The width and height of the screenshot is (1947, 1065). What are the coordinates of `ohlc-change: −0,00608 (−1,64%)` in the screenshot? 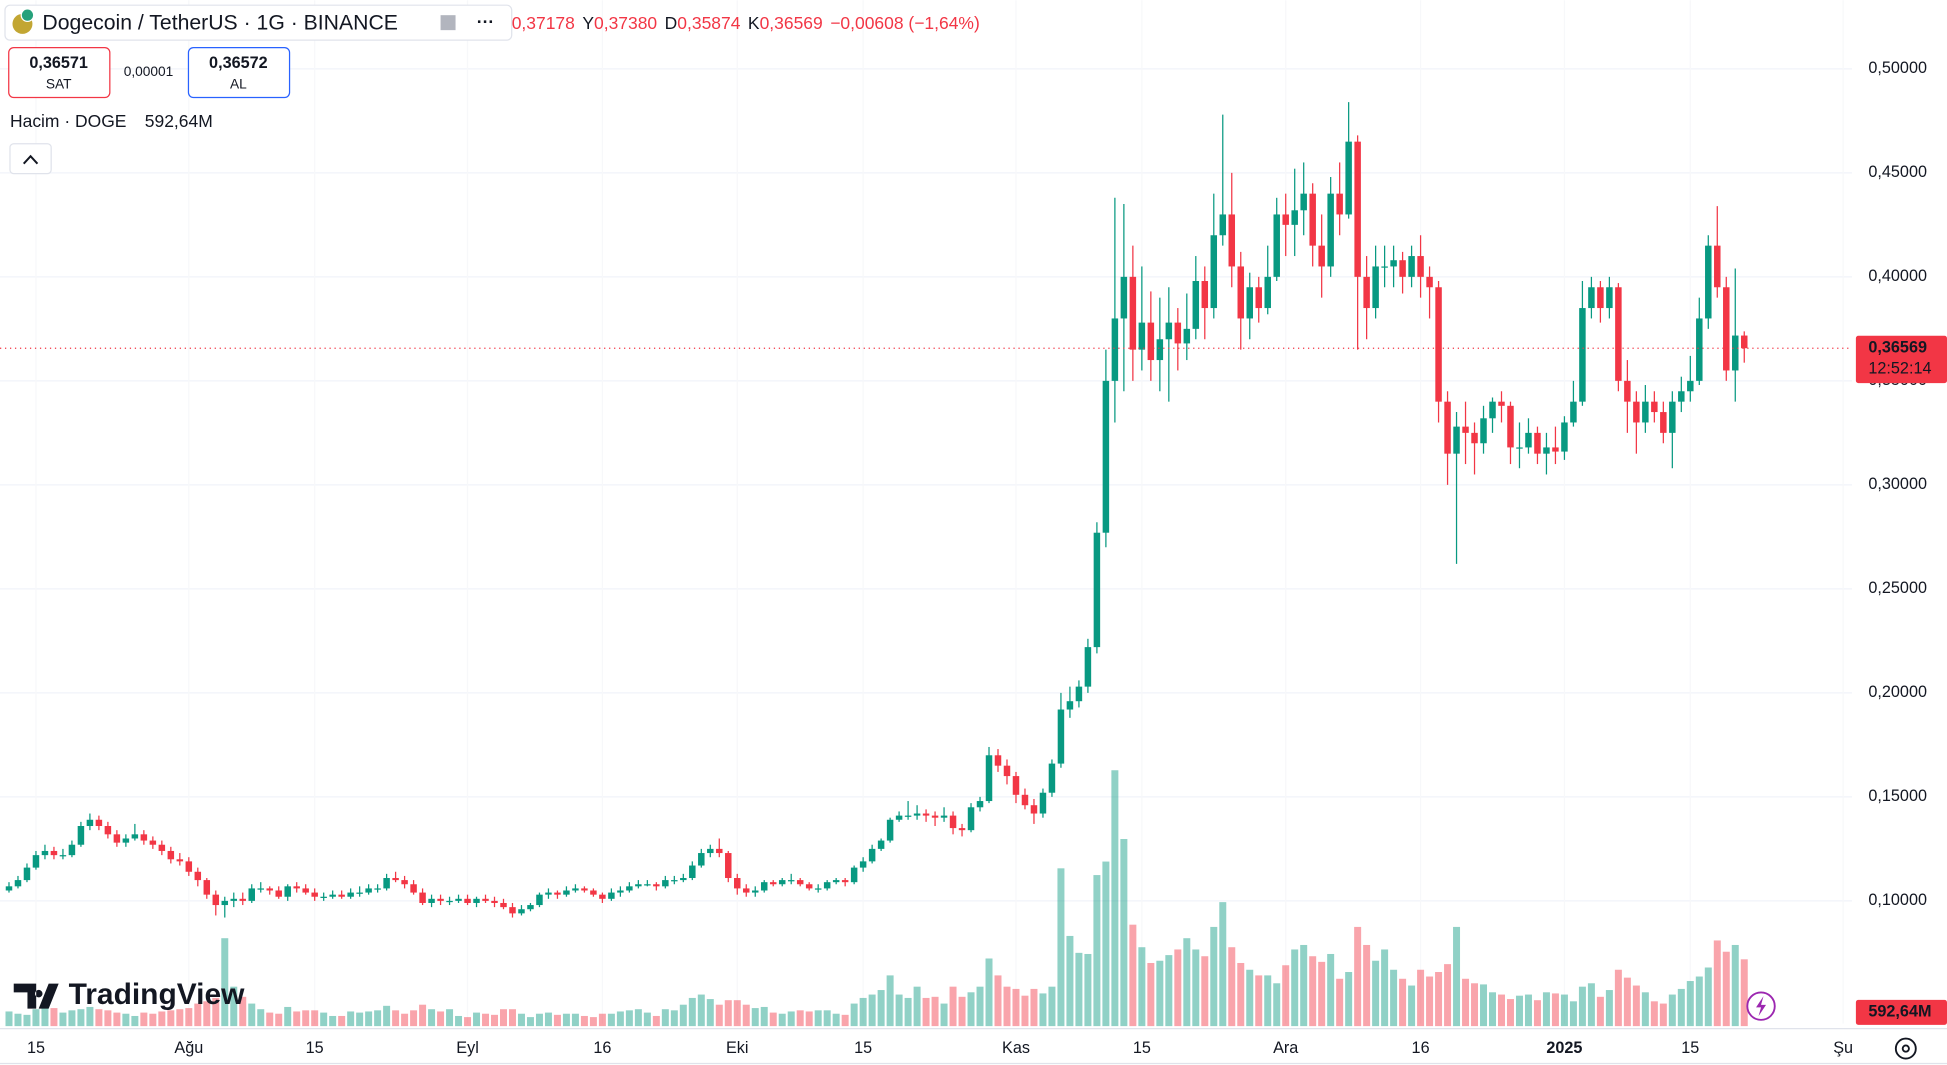 It's located at (905, 23).